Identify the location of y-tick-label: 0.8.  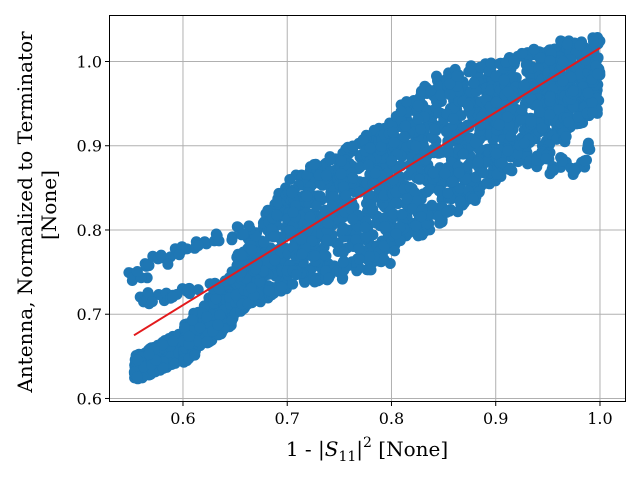
(89, 230).